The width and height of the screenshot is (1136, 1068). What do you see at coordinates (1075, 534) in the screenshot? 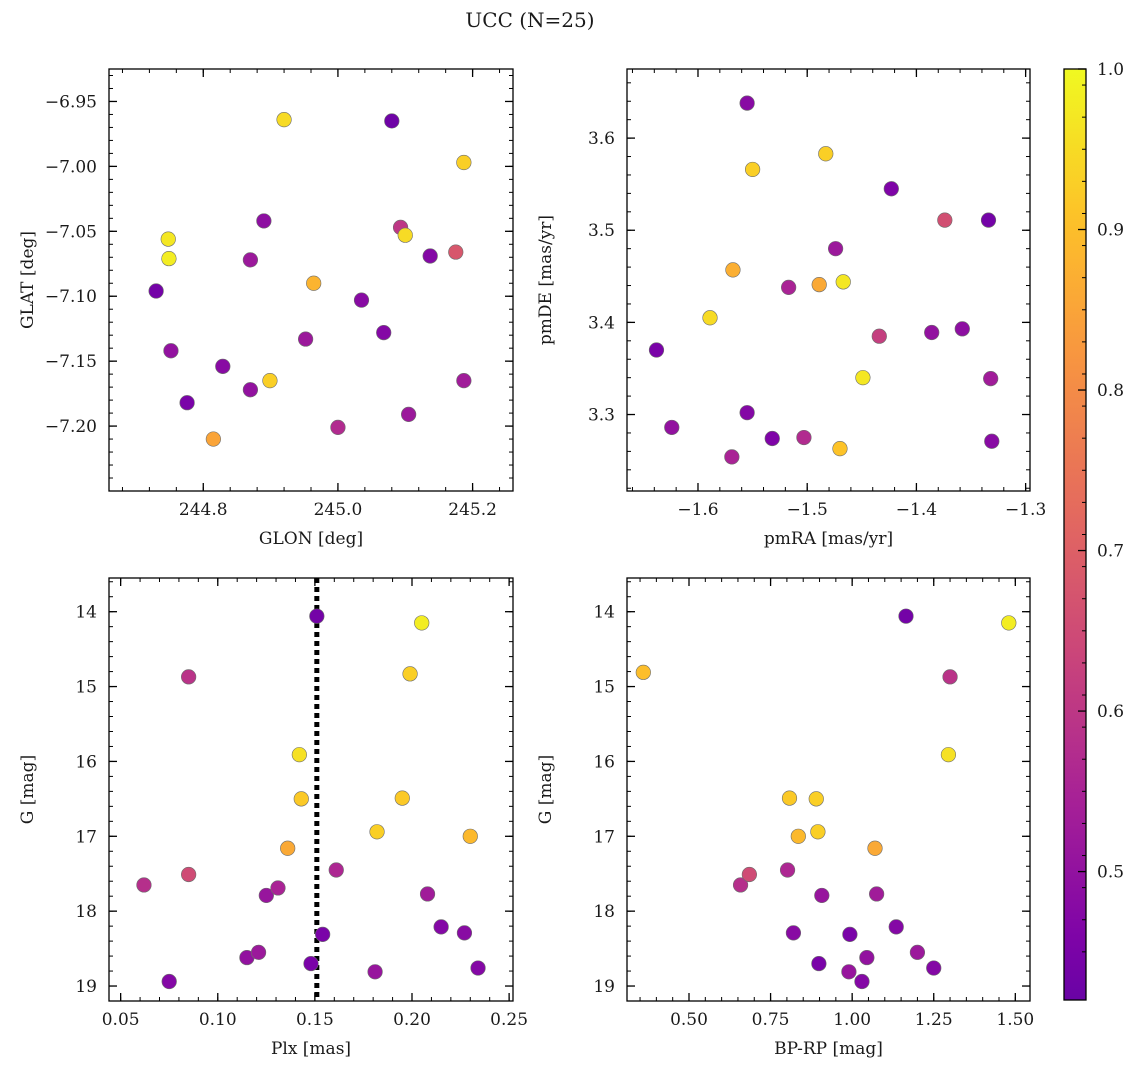
I see `colorbar-gradient` at bounding box center [1075, 534].